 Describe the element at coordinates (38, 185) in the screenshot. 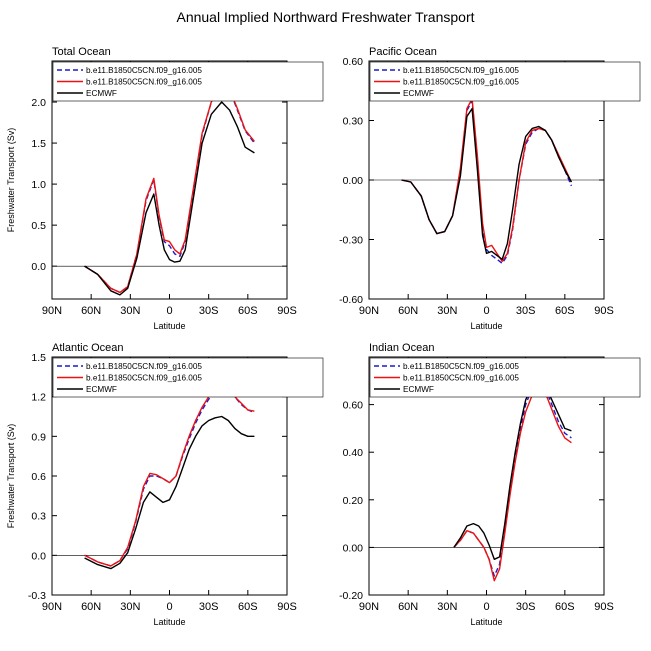

I see `y-tick-label: 1.0` at that location.